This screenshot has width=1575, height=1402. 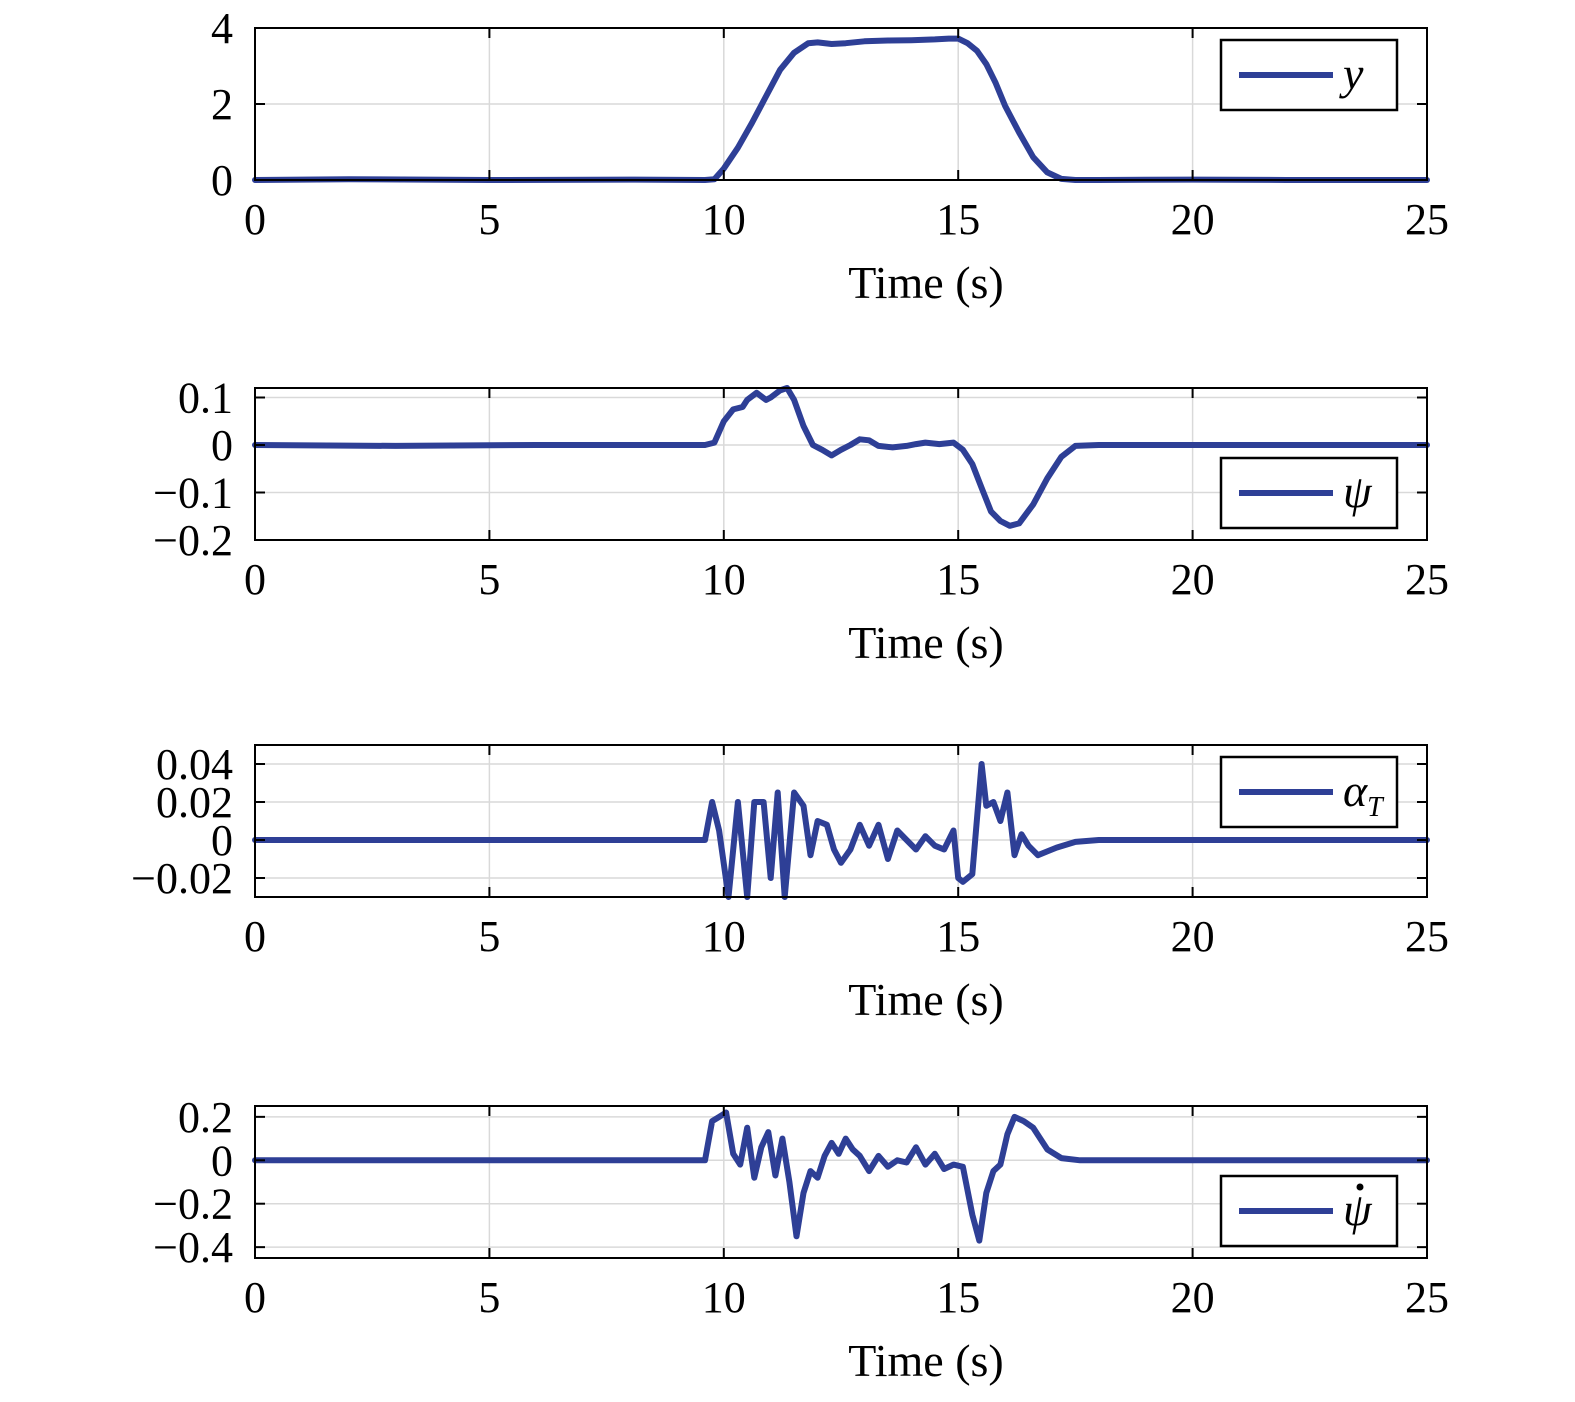 What do you see at coordinates (1309, 75) in the screenshot?
I see `legend: y` at bounding box center [1309, 75].